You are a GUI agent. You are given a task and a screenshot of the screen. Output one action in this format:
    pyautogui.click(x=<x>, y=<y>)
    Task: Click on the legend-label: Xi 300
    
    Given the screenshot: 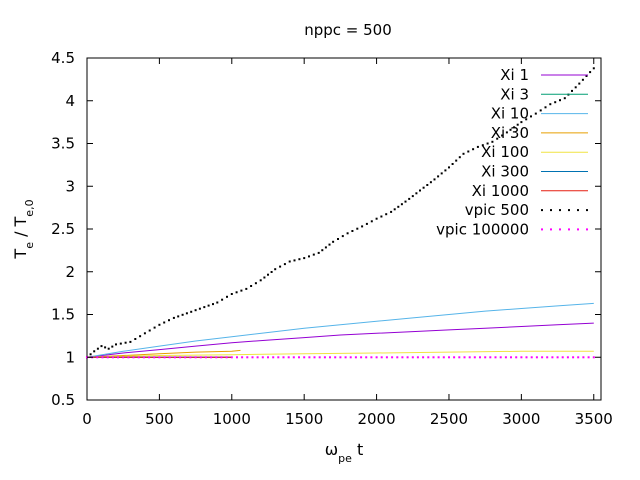 What is the action you would take?
    pyautogui.click(x=505, y=172)
    